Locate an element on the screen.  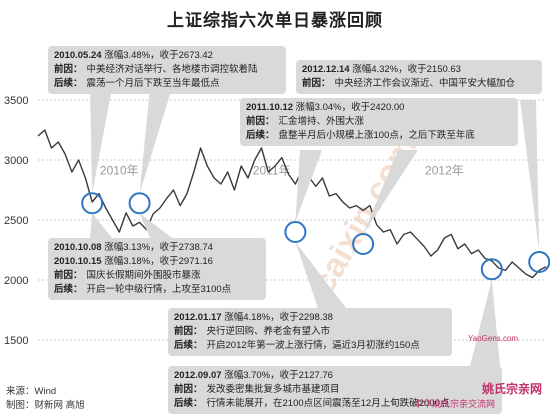
callout-cause: 发改委密集批复多城市基建项目 is located at coordinates (273, 389).